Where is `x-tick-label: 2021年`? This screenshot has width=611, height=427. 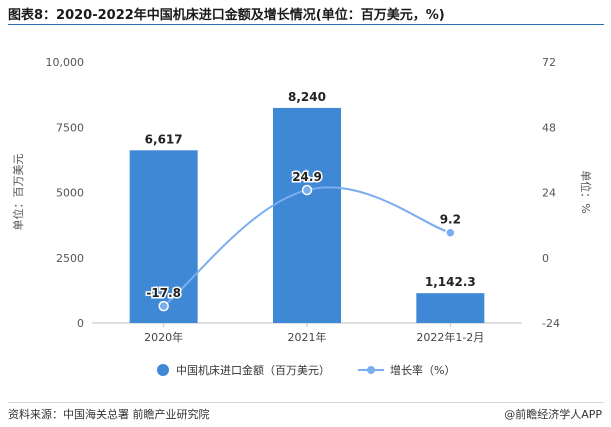
x-tick-label: 2021年 is located at coordinates (307, 337).